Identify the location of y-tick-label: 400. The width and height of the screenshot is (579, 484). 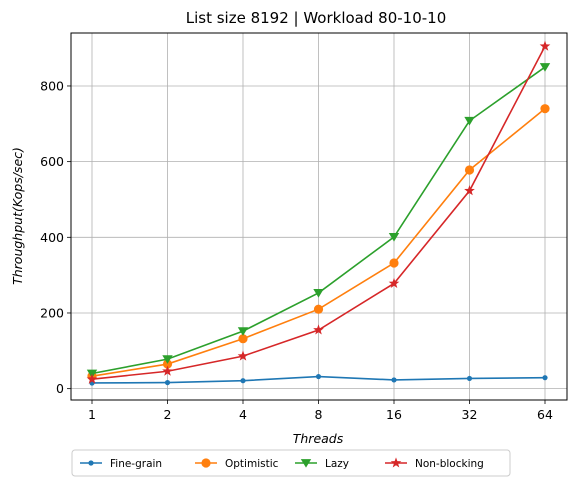
(52, 237).